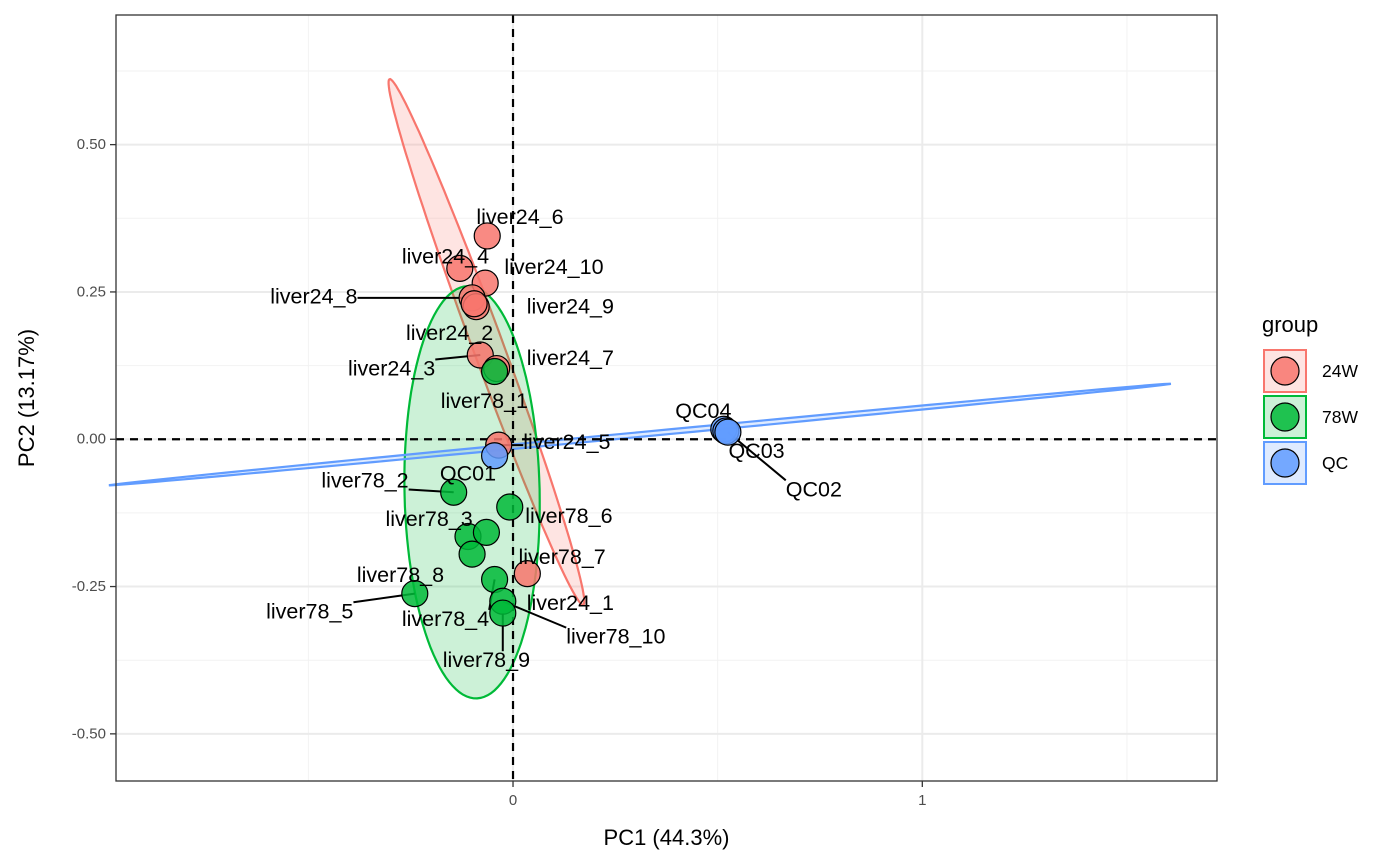 The width and height of the screenshot is (1400, 866). I want to click on label-liver24_6: liver24_6, so click(519, 217).